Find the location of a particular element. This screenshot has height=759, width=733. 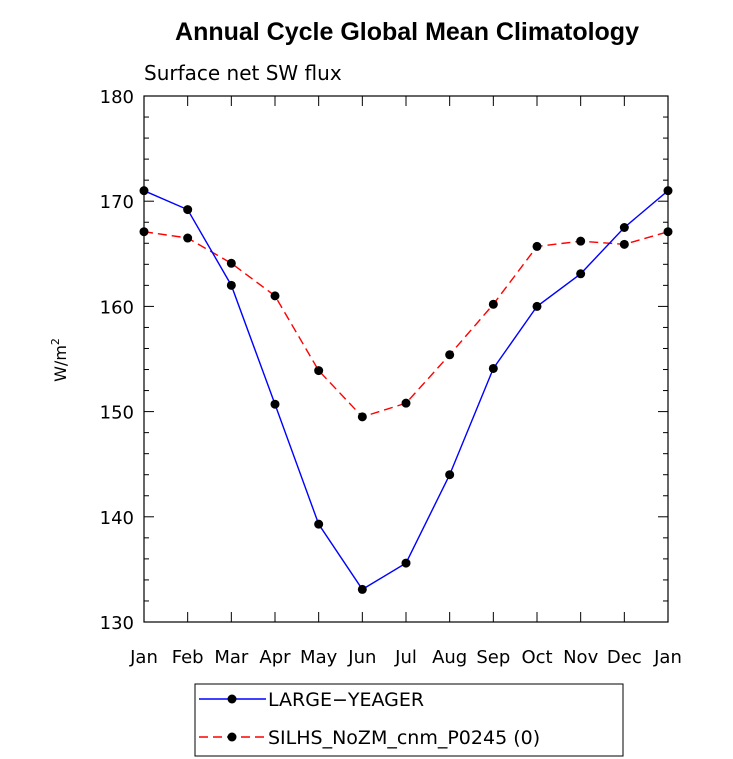

x-tick-label: Dec is located at coordinates (624, 657).